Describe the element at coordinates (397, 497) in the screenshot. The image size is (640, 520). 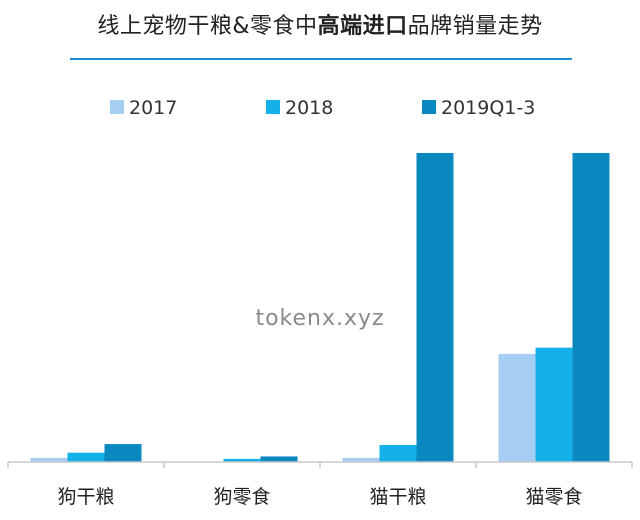
I see `category-label-2: 猫干粮` at that location.